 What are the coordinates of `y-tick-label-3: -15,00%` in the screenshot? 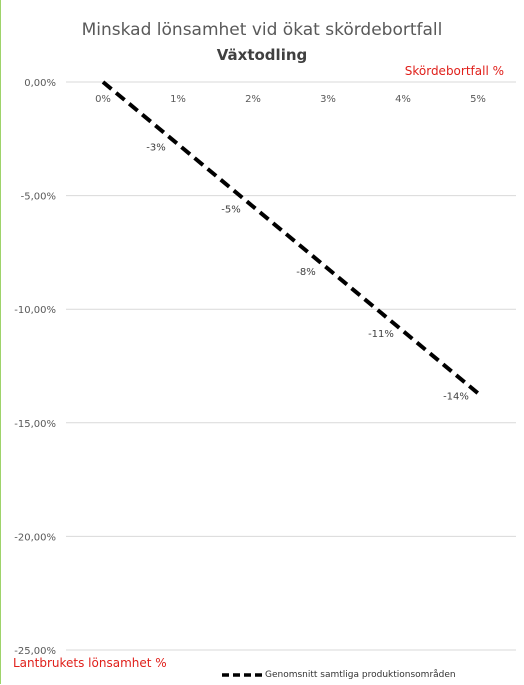 It's located at (35, 424).